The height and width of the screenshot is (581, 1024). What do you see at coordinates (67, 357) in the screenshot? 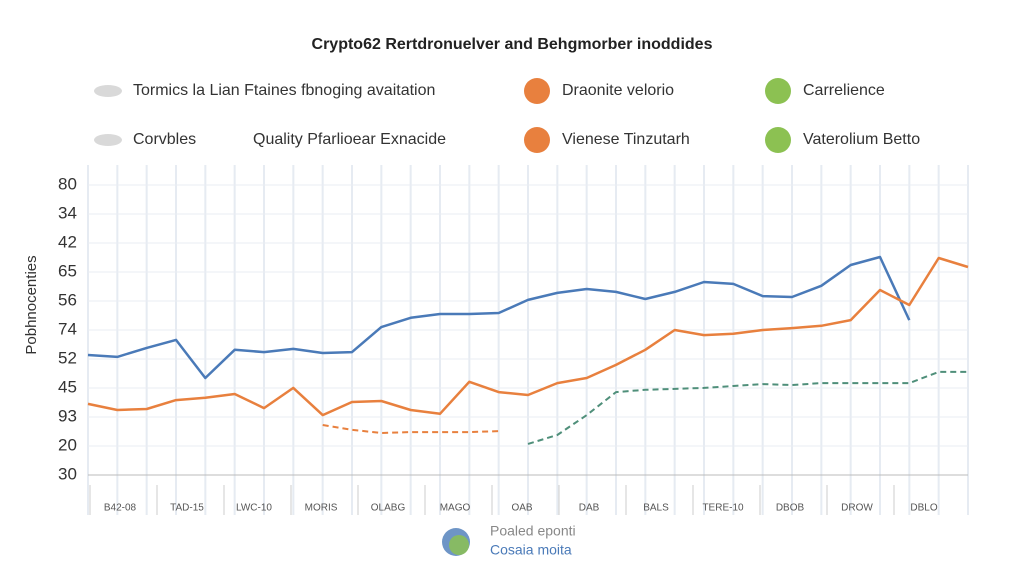
I see `y-tick-label: 52` at bounding box center [67, 357].